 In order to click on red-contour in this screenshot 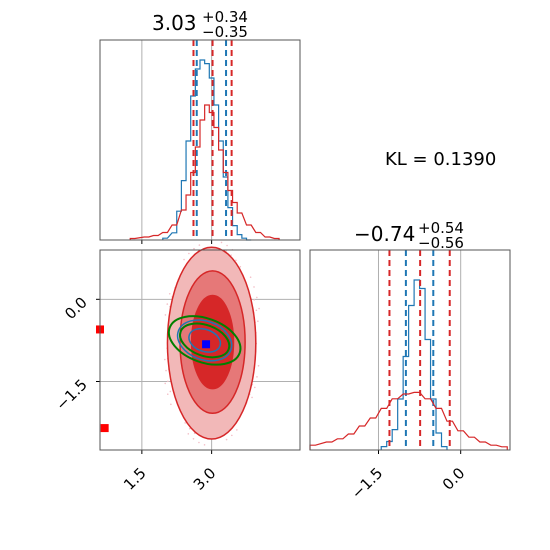, I will do `click(212, 342)`.